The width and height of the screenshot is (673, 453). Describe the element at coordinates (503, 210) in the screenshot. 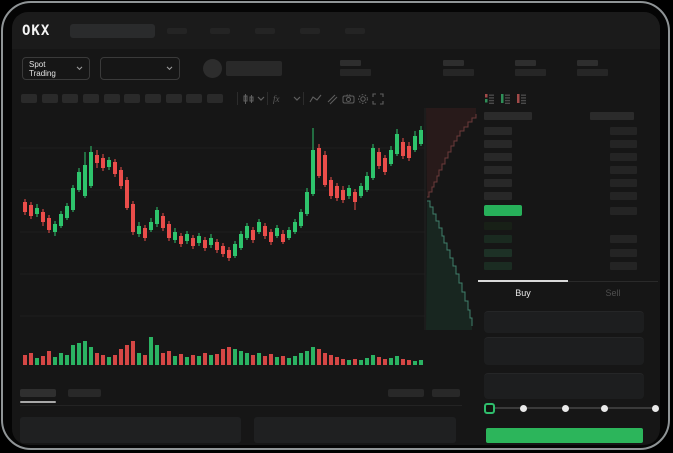

I see `last-price-highlight` at that location.